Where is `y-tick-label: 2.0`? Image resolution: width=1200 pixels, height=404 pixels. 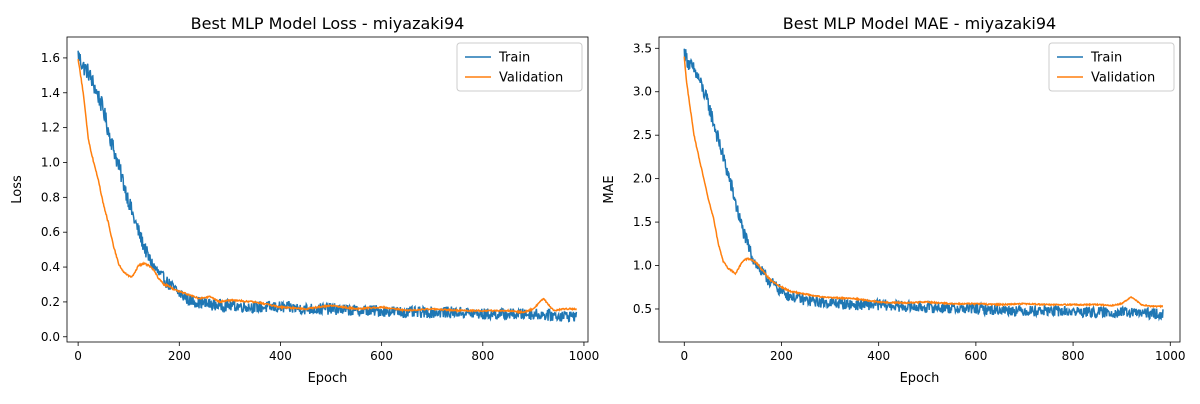 y-tick-label: 2.0 is located at coordinates (642, 179).